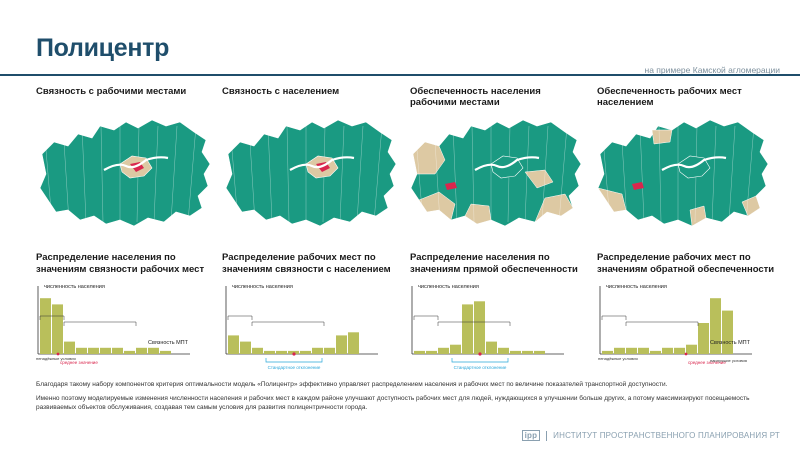  What do you see at coordinates (728, 360) in the screenshot?
I see `high-end-label: наилучшие условия` at bounding box center [728, 360].